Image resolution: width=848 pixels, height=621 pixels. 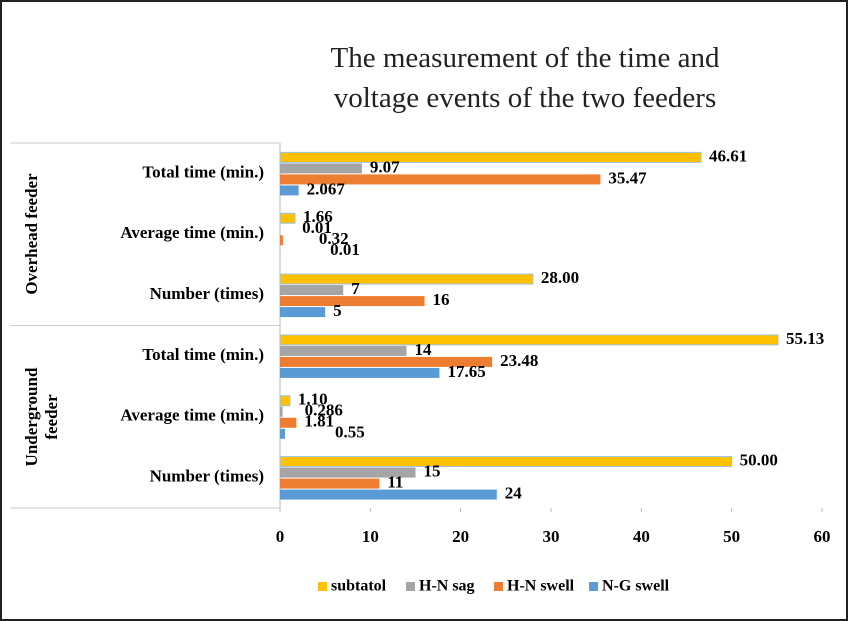 I want to click on data-label: 11, so click(x=395, y=481).